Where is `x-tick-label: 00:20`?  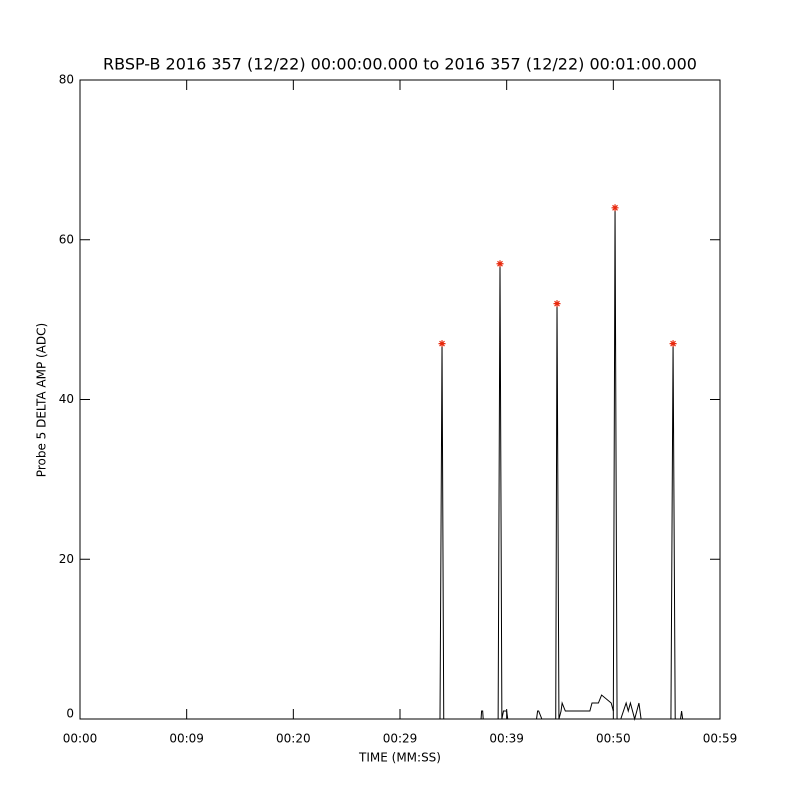
x-tick-label: 00:20 is located at coordinates (293, 739).